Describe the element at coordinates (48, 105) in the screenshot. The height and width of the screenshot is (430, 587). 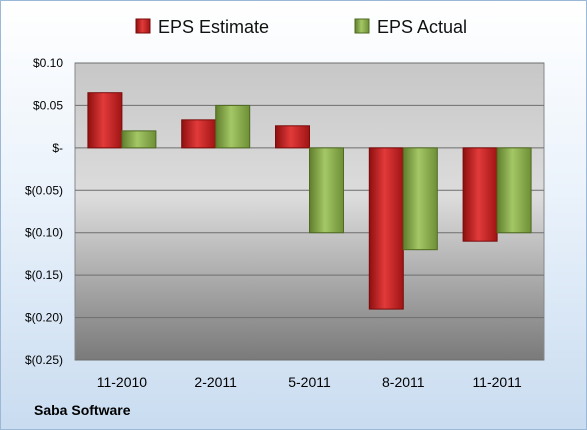
I see `y-tick-label: $0.05` at that location.